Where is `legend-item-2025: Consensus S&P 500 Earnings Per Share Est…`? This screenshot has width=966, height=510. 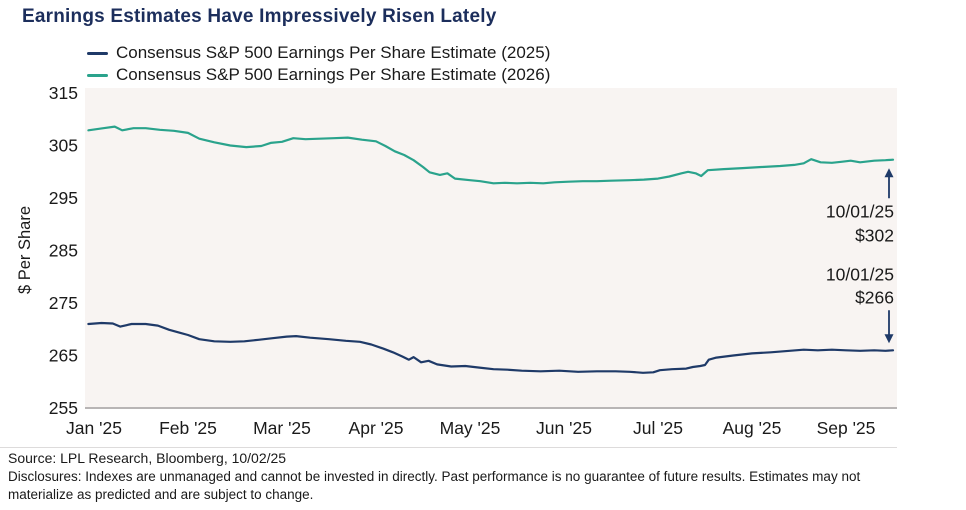
legend-item-2025: Consensus S&P 500 Earnings Per Share Est… is located at coordinates (318, 53).